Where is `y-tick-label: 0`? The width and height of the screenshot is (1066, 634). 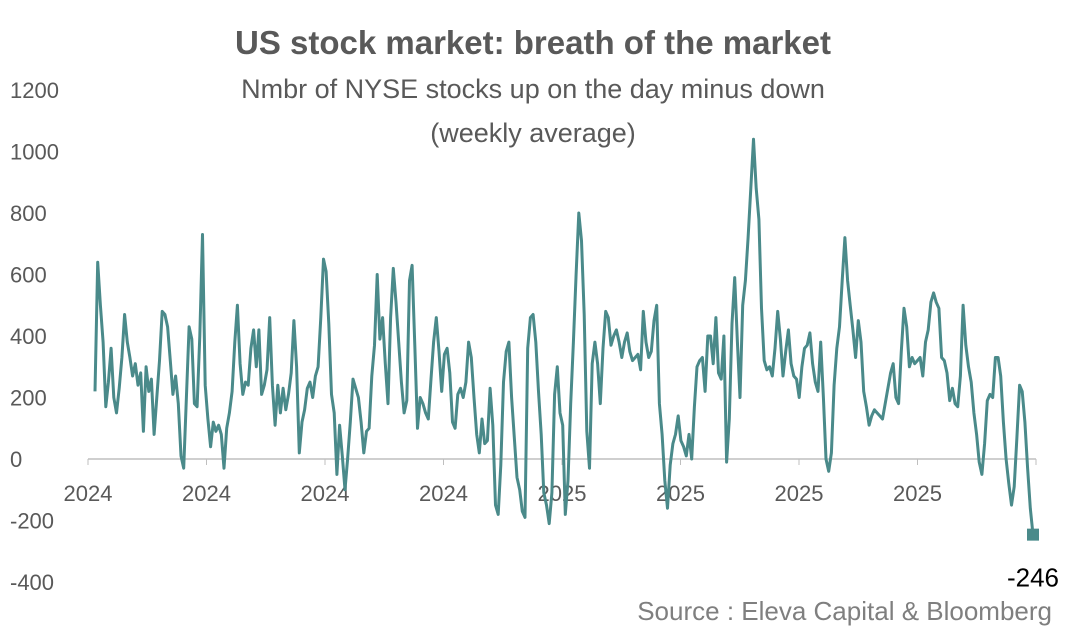 y-tick-label: 0 is located at coordinates (16, 459).